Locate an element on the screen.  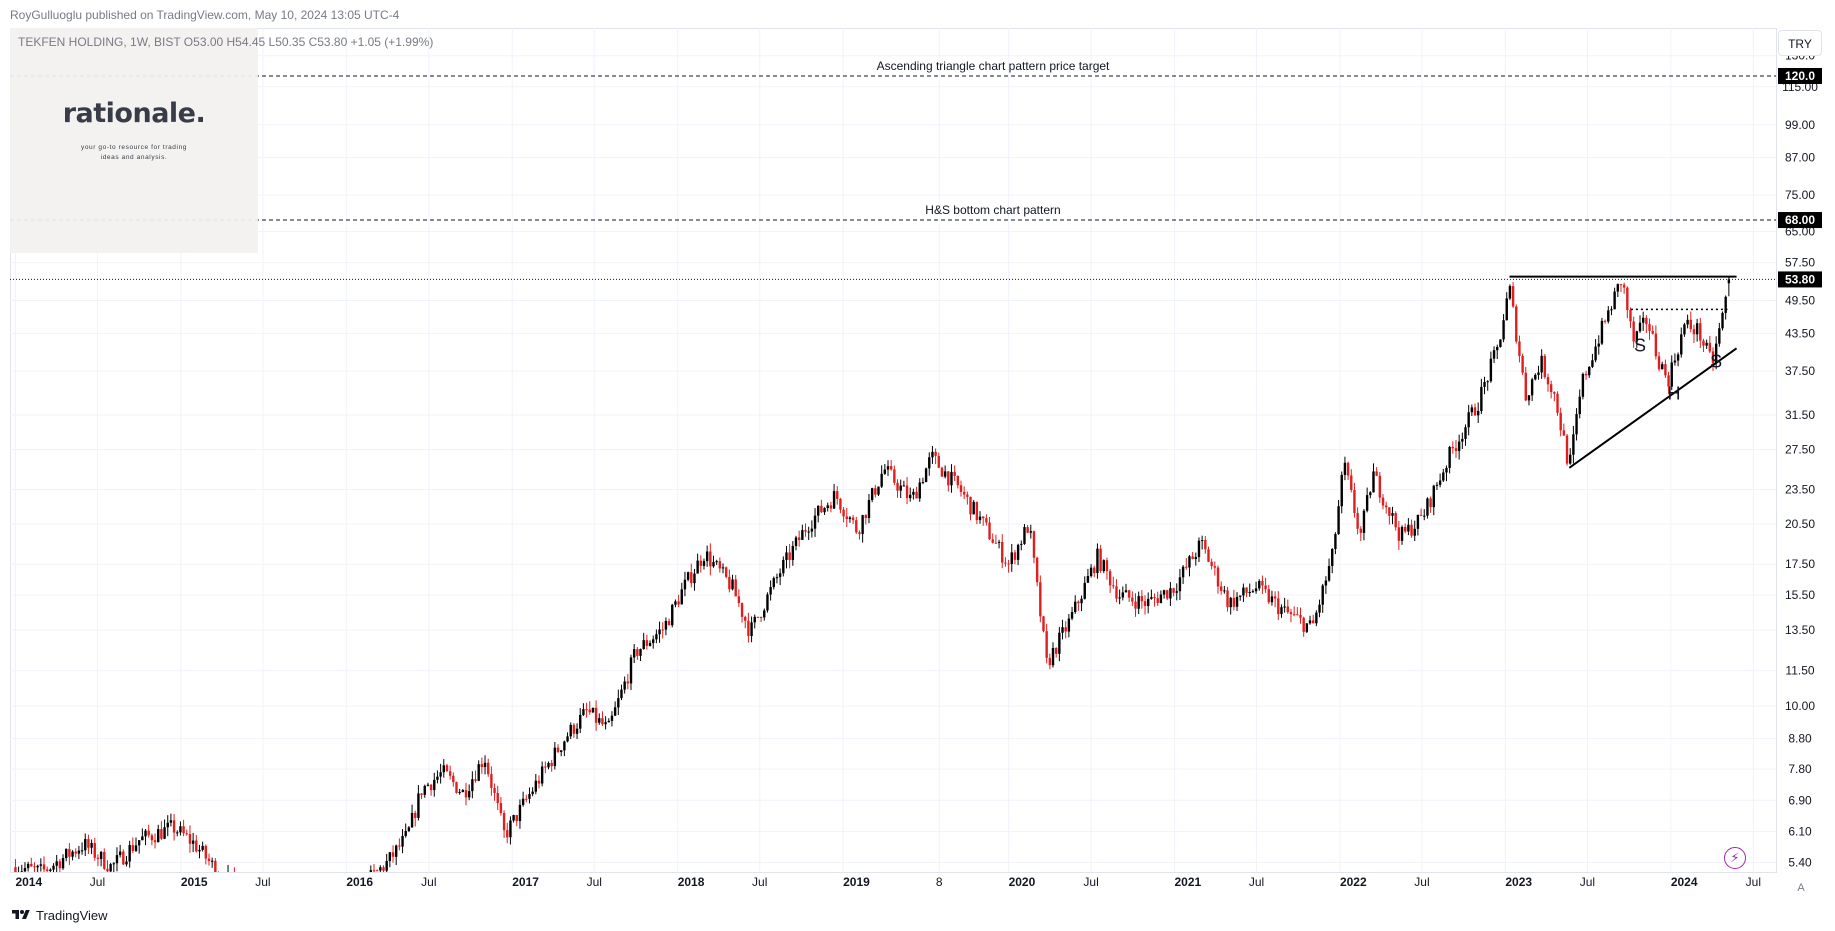
y-tick-label: 7.80 is located at coordinates (1800, 769).